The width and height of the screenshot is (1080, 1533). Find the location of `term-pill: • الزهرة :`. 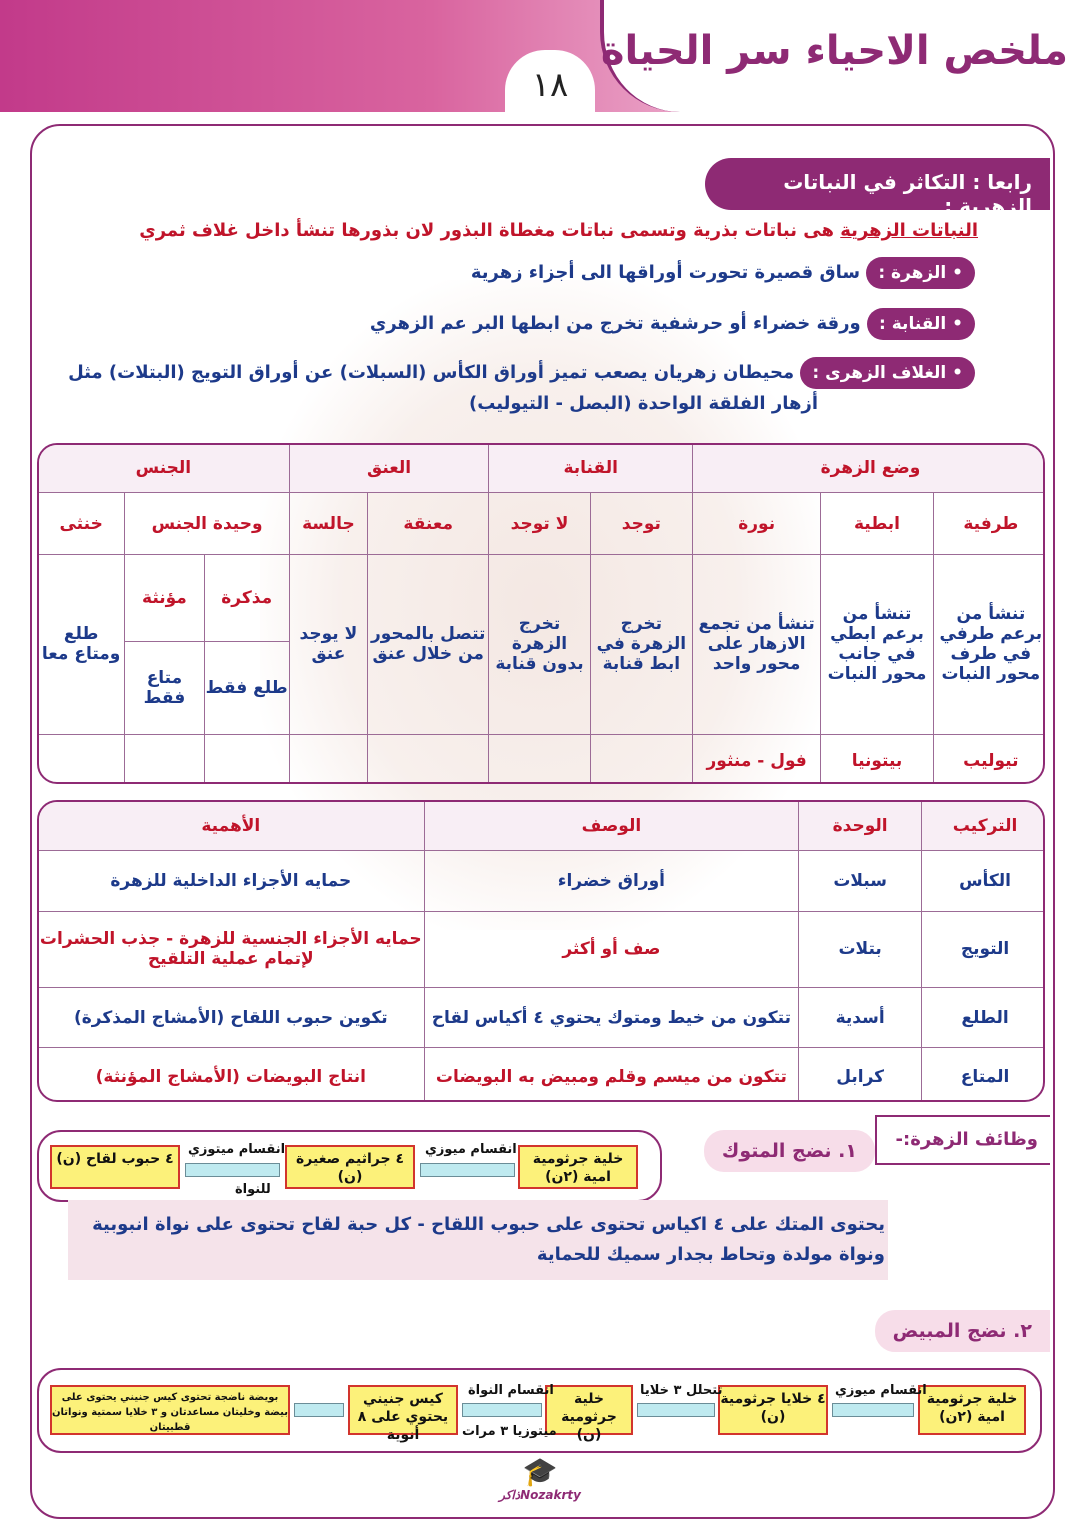

term-pill: • الزهرة : is located at coordinates (920, 273).